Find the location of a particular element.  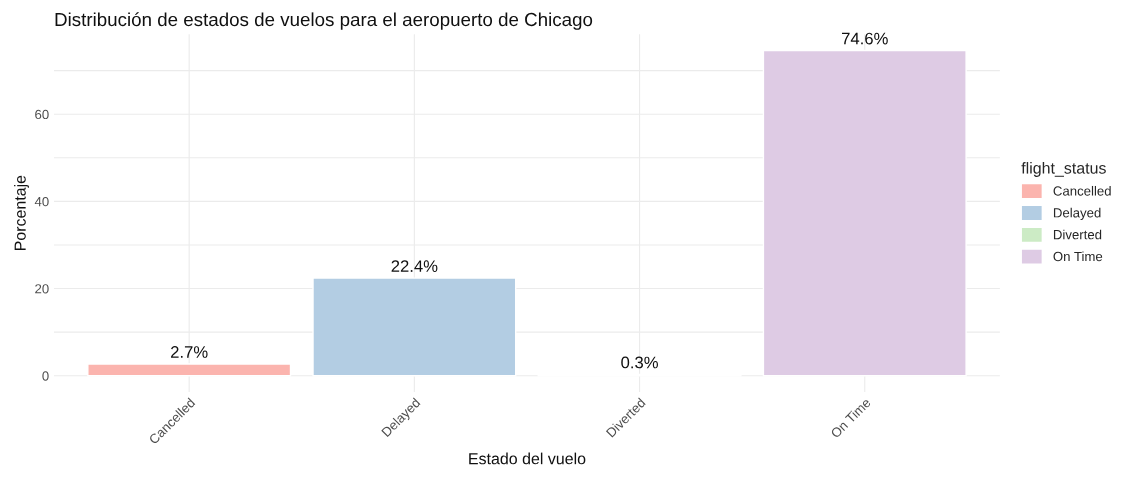

legend-title: flight_status is located at coordinates (1063, 169).